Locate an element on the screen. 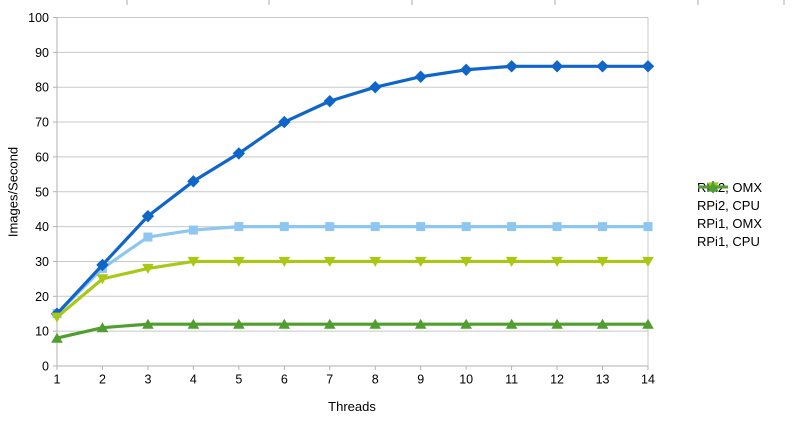 The width and height of the screenshot is (798, 423). x-tick-label: 8 is located at coordinates (375, 380).